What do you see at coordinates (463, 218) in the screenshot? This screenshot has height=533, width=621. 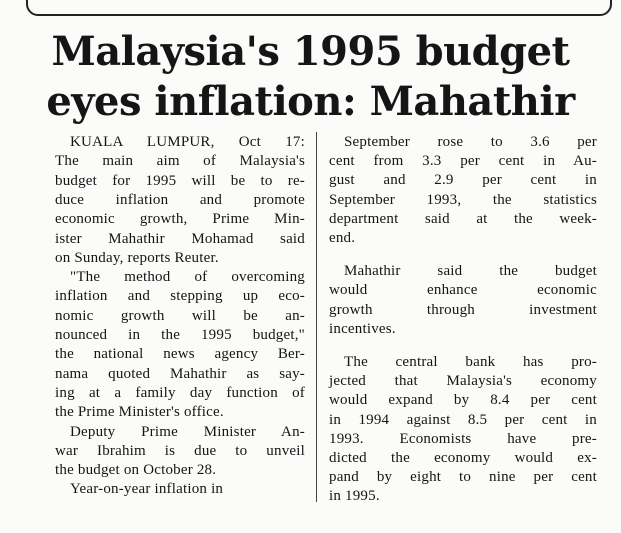 I see `text-line: department said at the week-` at bounding box center [463, 218].